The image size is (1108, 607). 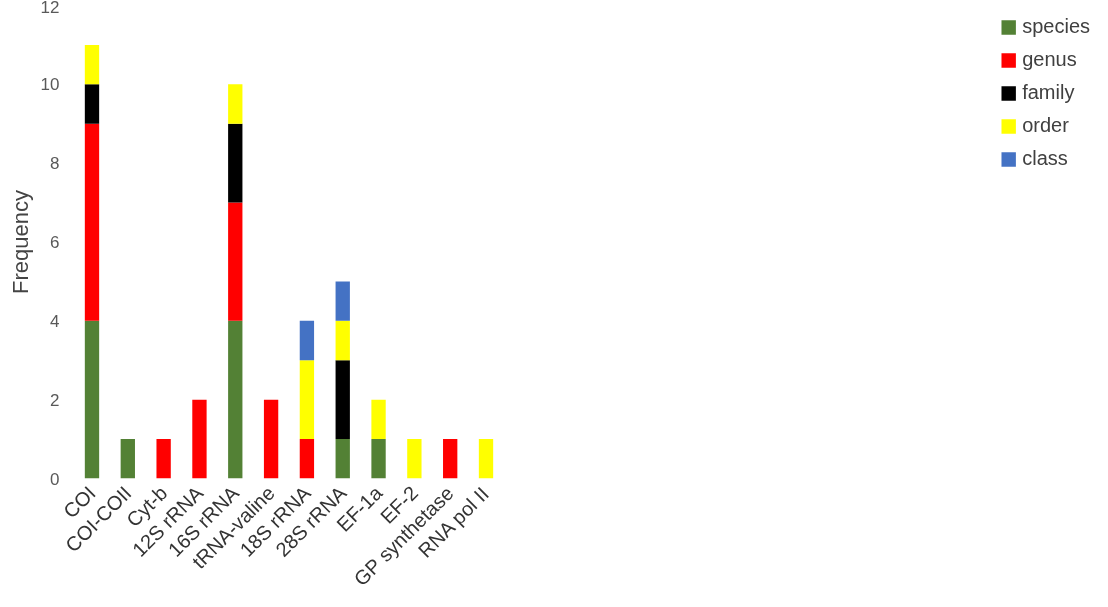 What do you see at coordinates (55, 242) in the screenshot?
I see `y-tick-label: 6` at bounding box center [55, 242].